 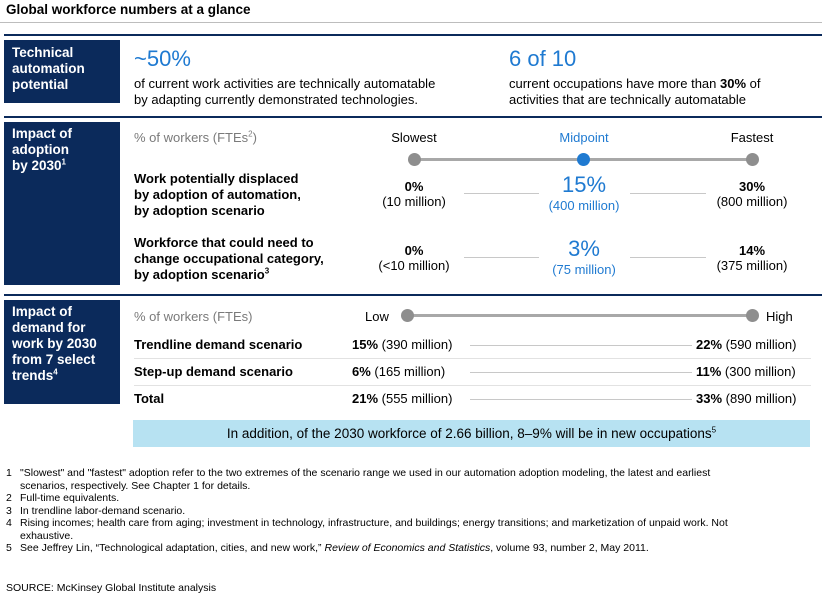 I want to click on low-label: Low, so click(x=377, y=316).